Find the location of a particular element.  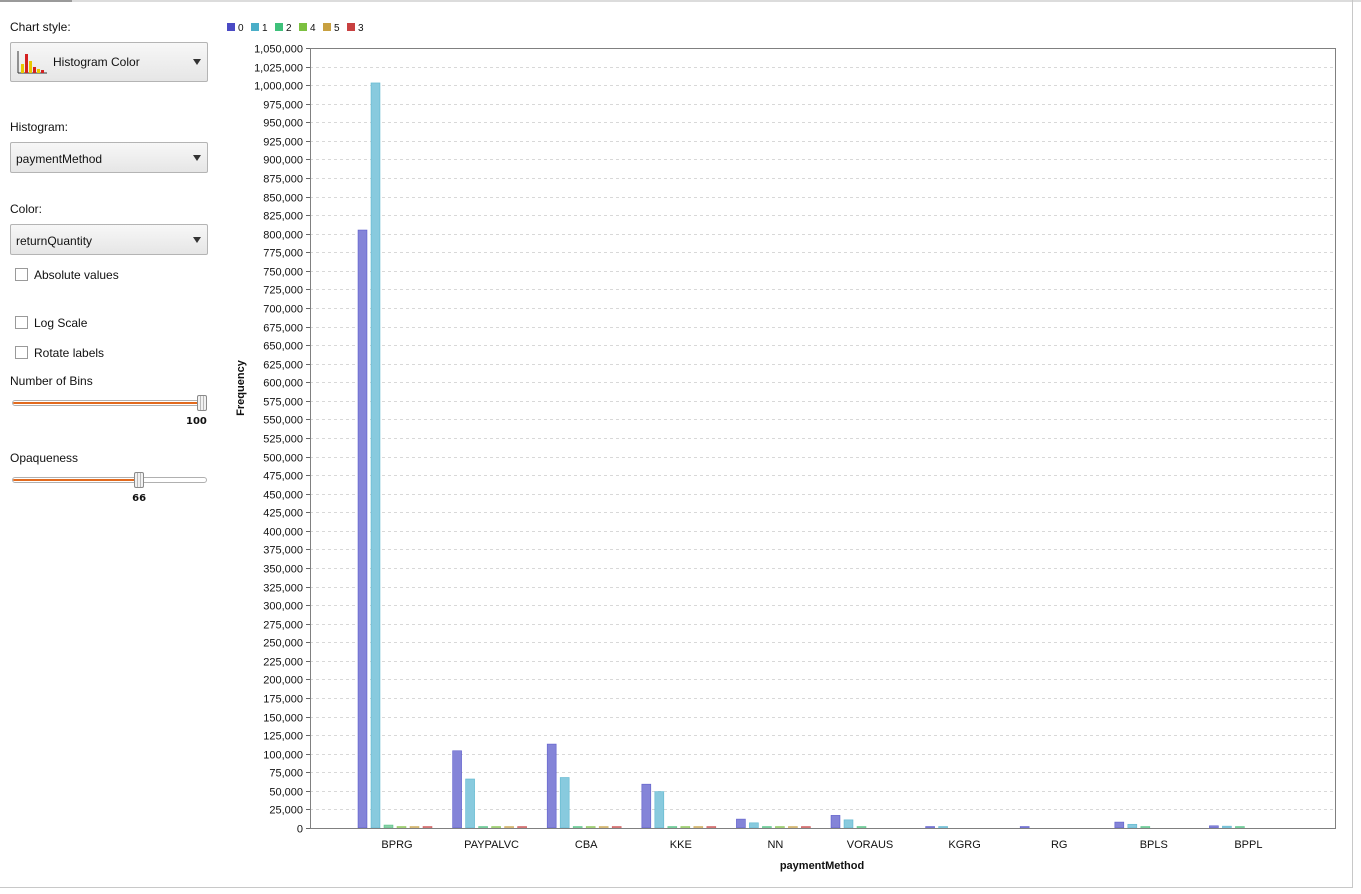

number-of-bins-fill is located at coordinates (108, 403).